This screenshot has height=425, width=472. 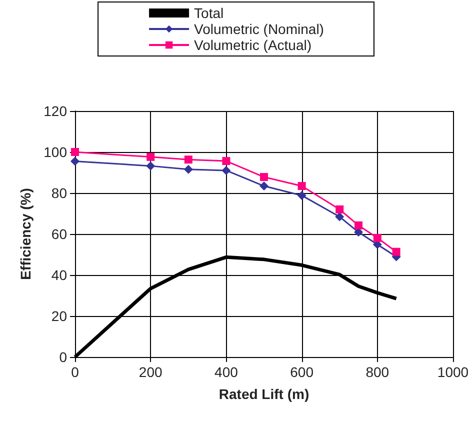 I want to click on legend-label: Total, so click(x=209, y=13).